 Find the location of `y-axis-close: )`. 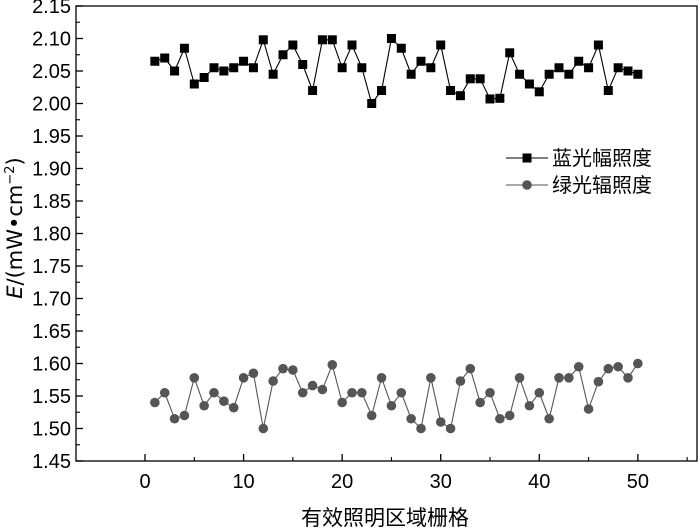

y-axis-close: ) is located at coordinates (15, 161).